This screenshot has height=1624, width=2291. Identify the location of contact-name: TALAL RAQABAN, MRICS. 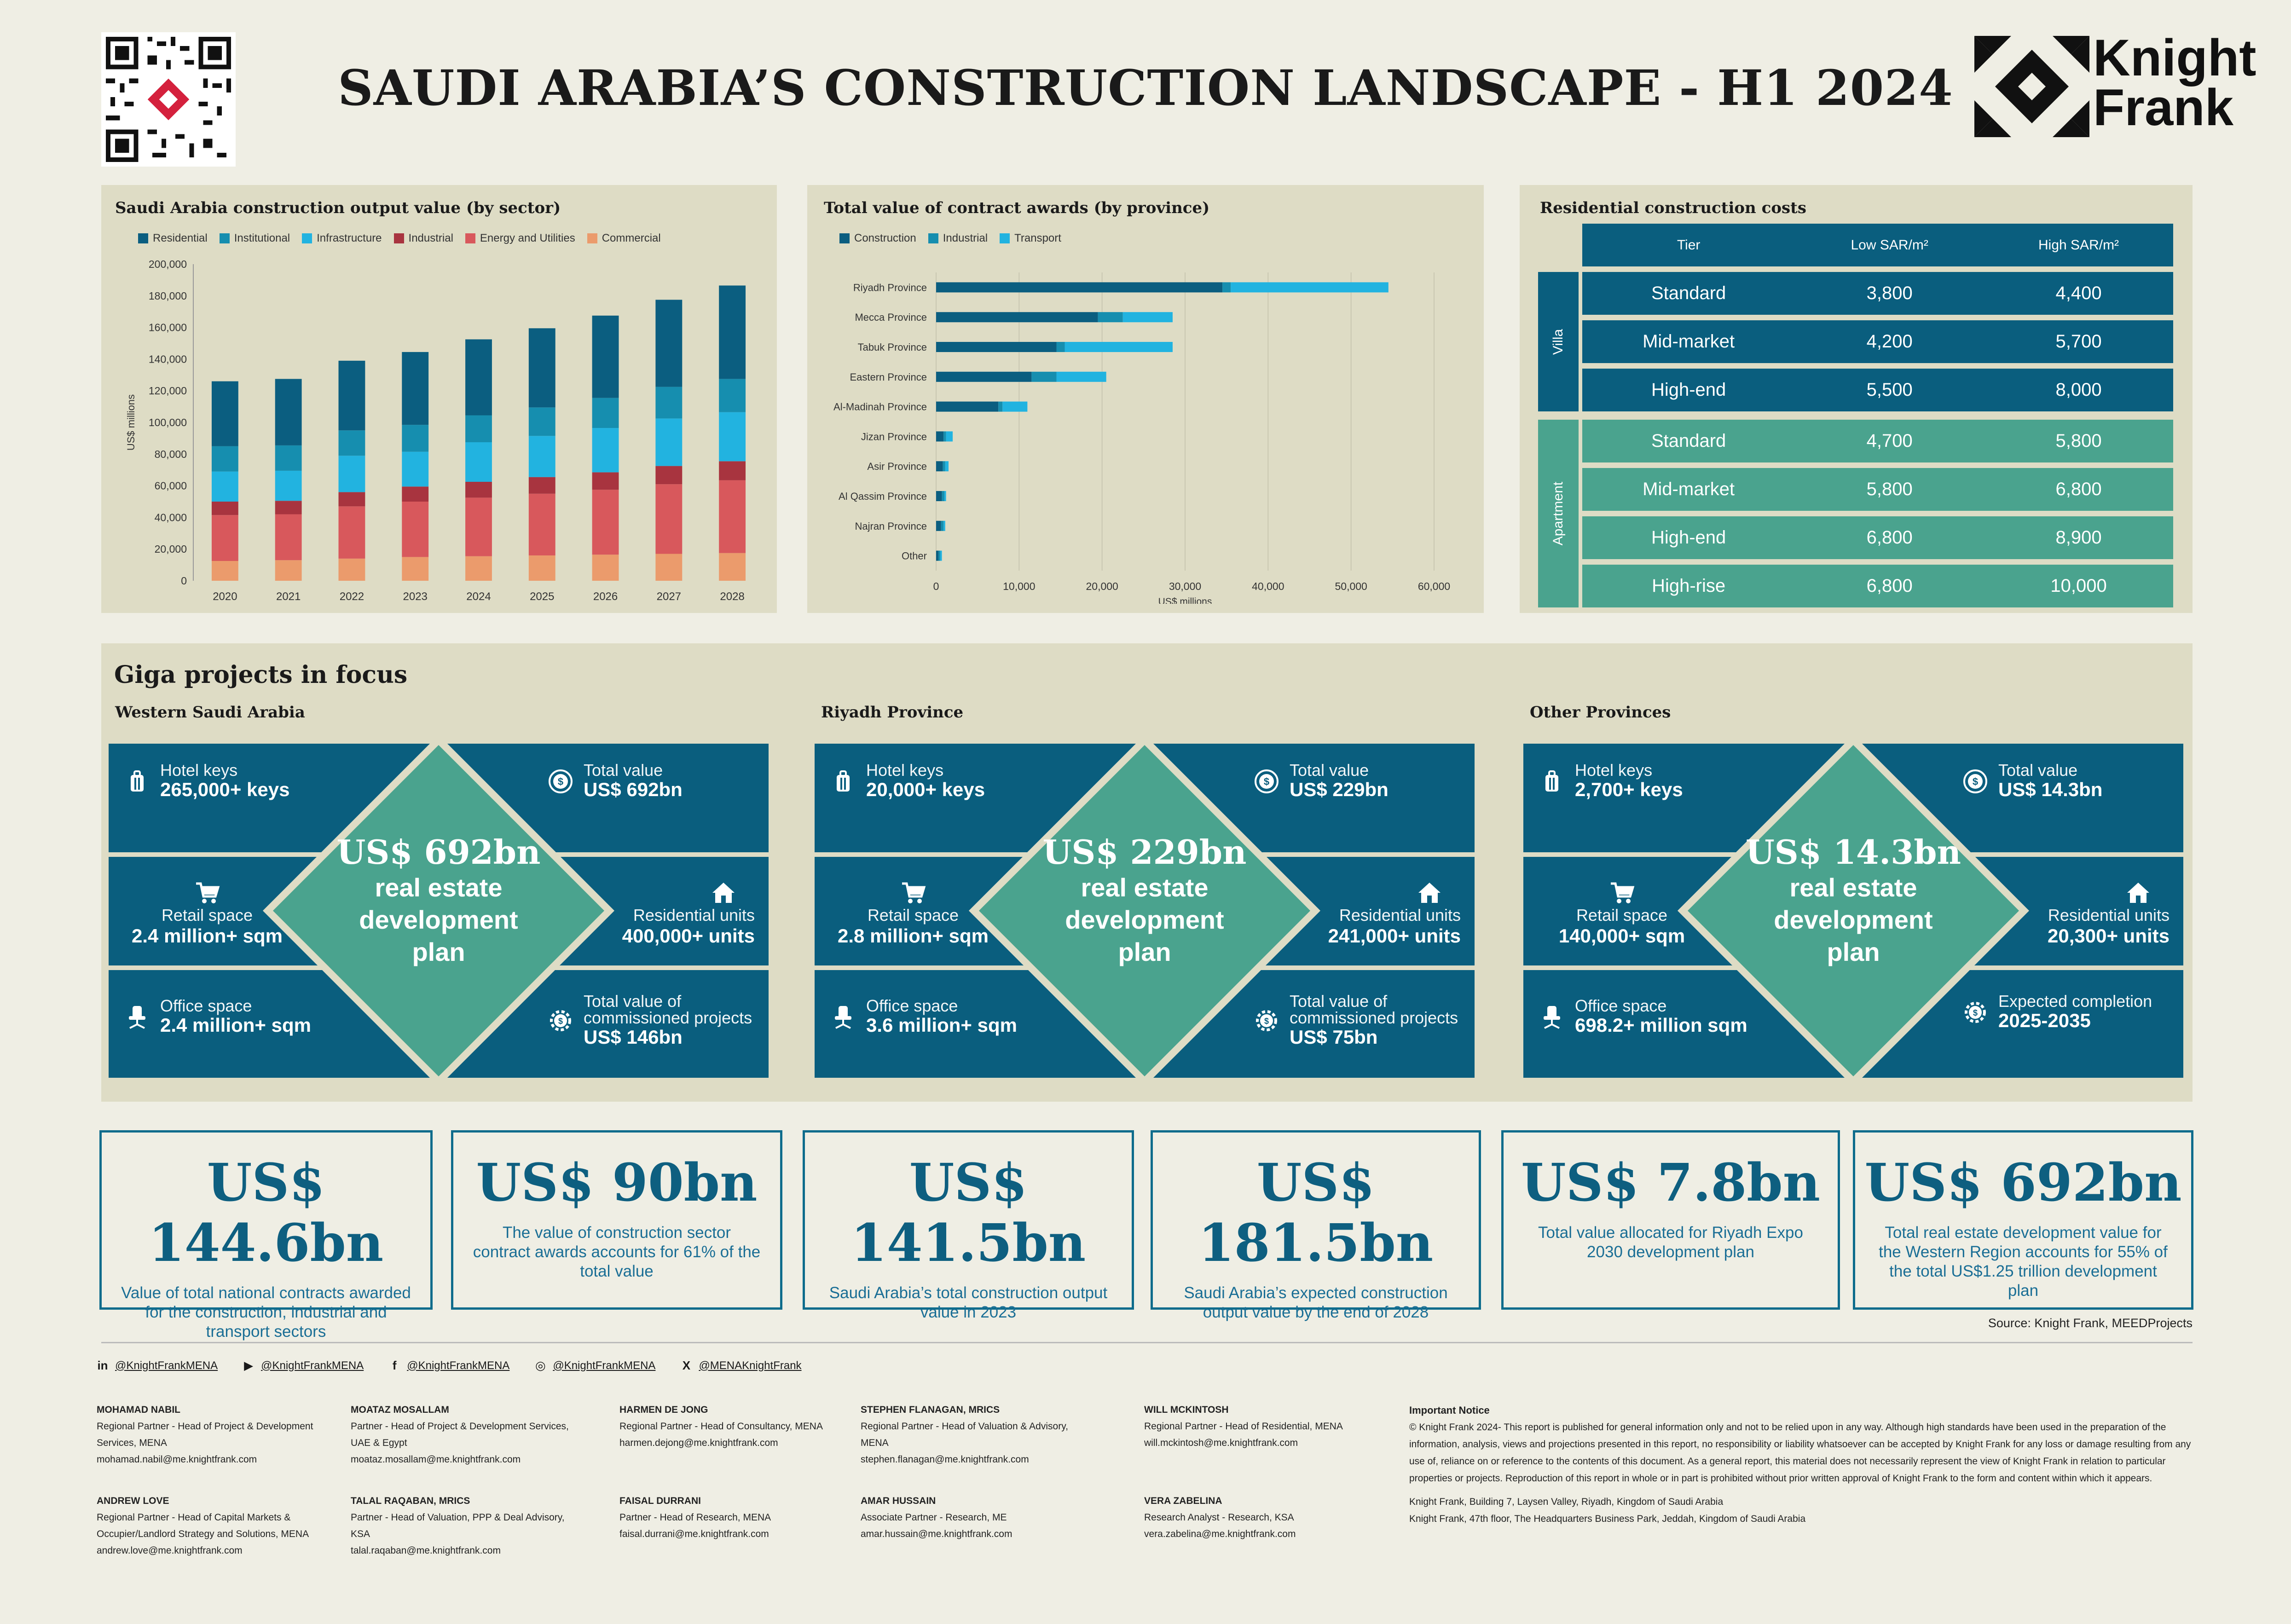
(410, 1501).